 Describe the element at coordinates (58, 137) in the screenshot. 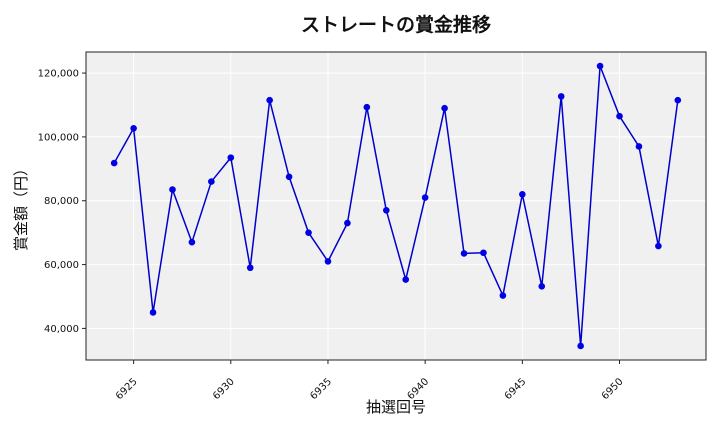

I see `y-tick-label: 100,000` at that location.